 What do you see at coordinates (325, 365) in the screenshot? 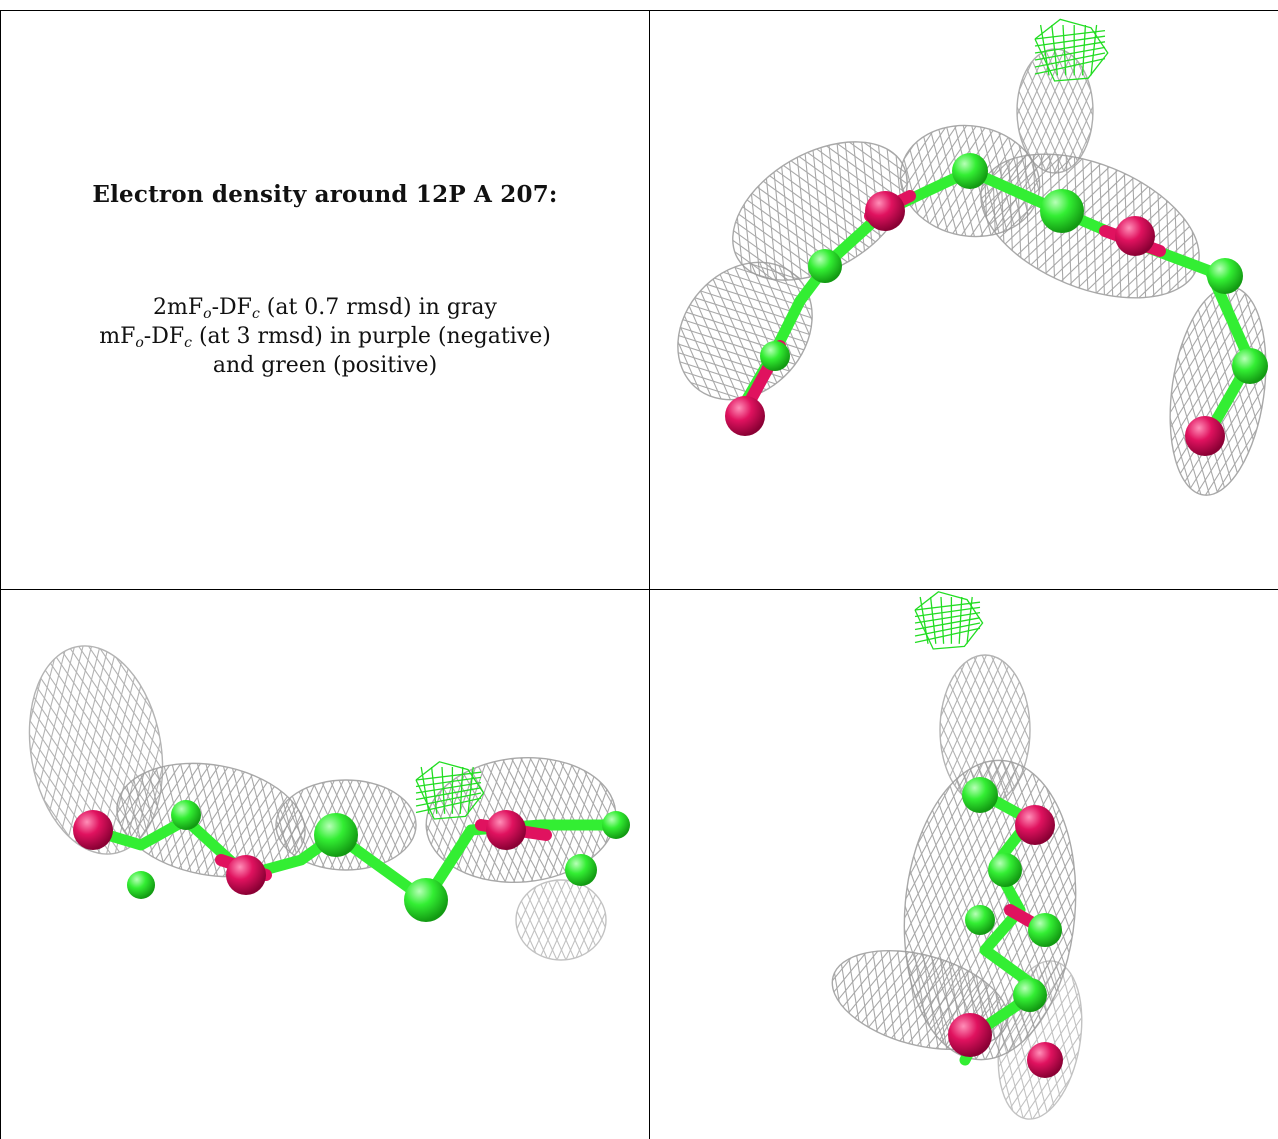
I see `legend-line-3: and green (positive)` at bounding box center [325, 365].